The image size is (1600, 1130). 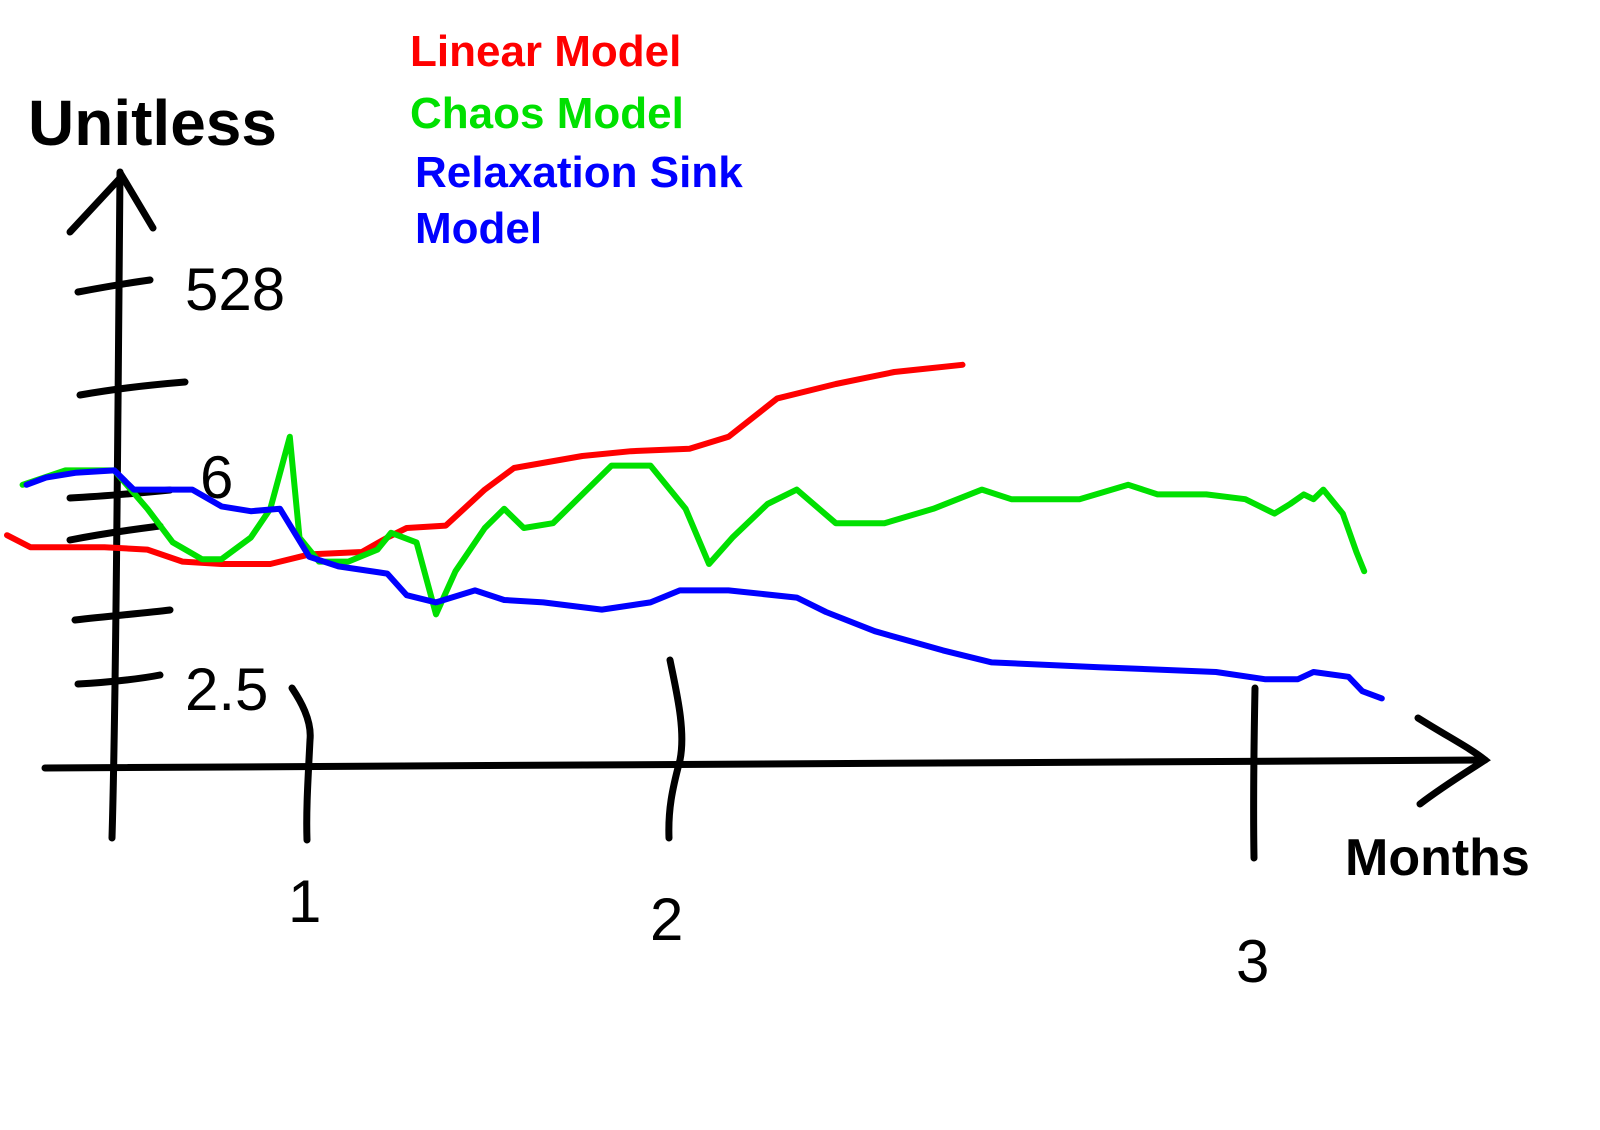 I want to click on x-tick-label-1: 1, so click(x=304, y=901).